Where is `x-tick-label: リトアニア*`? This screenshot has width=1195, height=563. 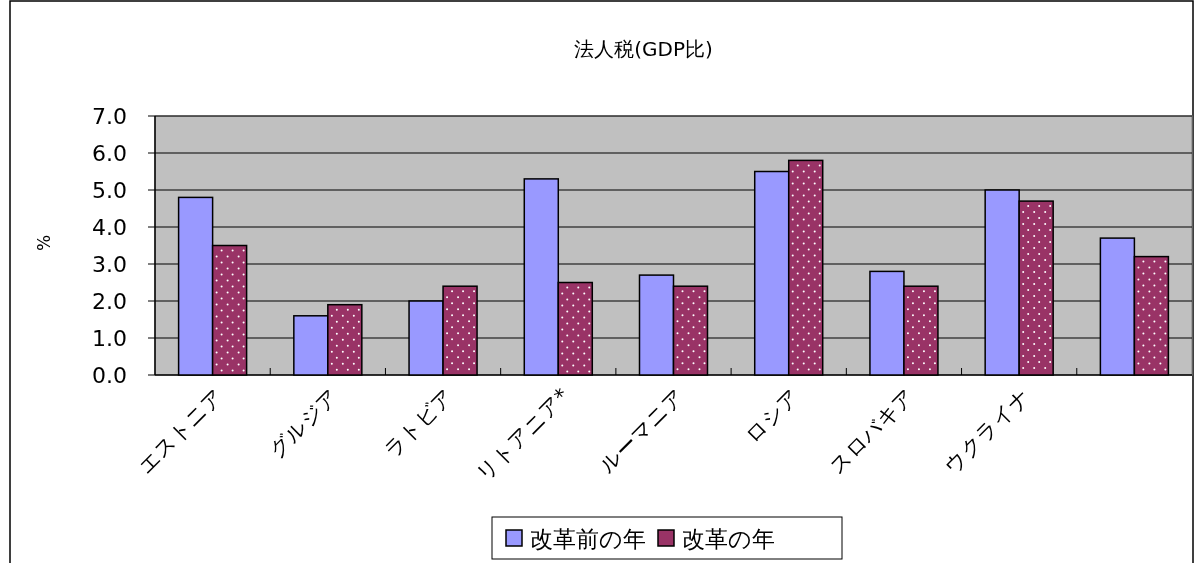 x-tick-label: リトアニア* is located at coordinates (522, 434).